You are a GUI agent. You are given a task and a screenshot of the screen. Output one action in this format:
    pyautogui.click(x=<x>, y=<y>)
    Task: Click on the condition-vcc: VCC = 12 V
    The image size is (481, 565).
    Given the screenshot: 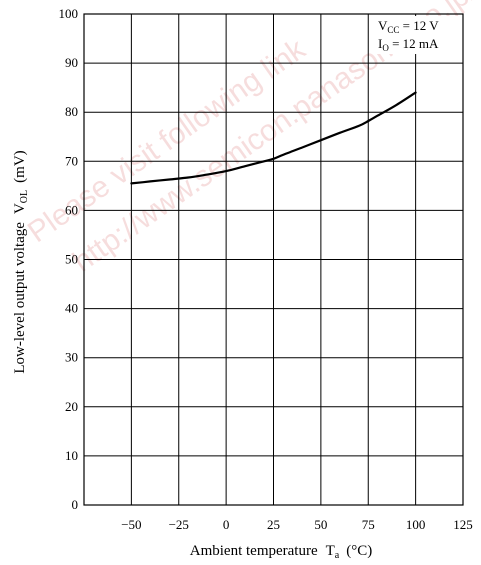 What is the action you would take?
    pyautogui.click(x=408, y=26)
    